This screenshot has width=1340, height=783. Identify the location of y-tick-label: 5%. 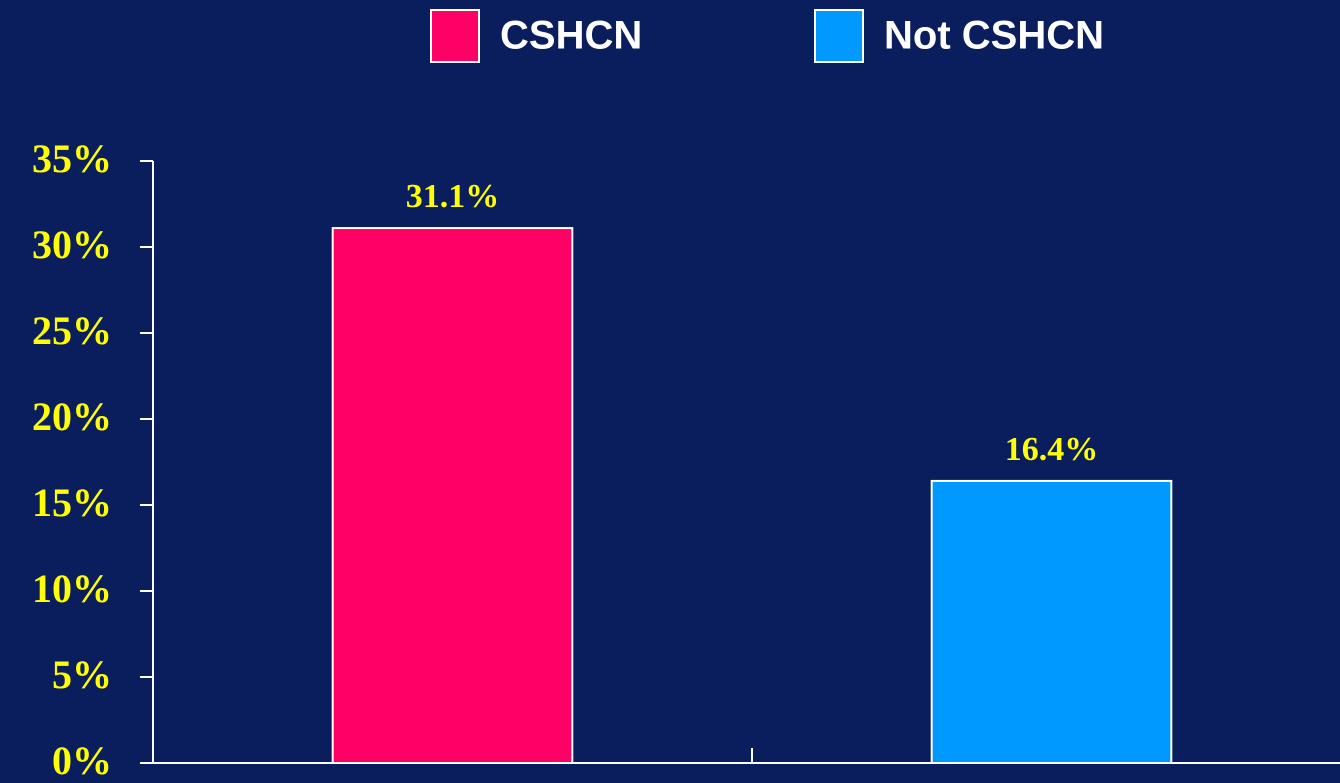
(82, 674).